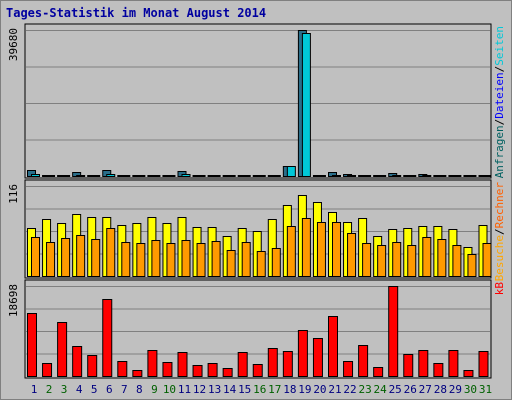 The height and width of the screenshot is (400, 512). Describe the element at coordinates (154, 389) in the screenshot. I see `x-tick-label-day-9: 9` at that location.